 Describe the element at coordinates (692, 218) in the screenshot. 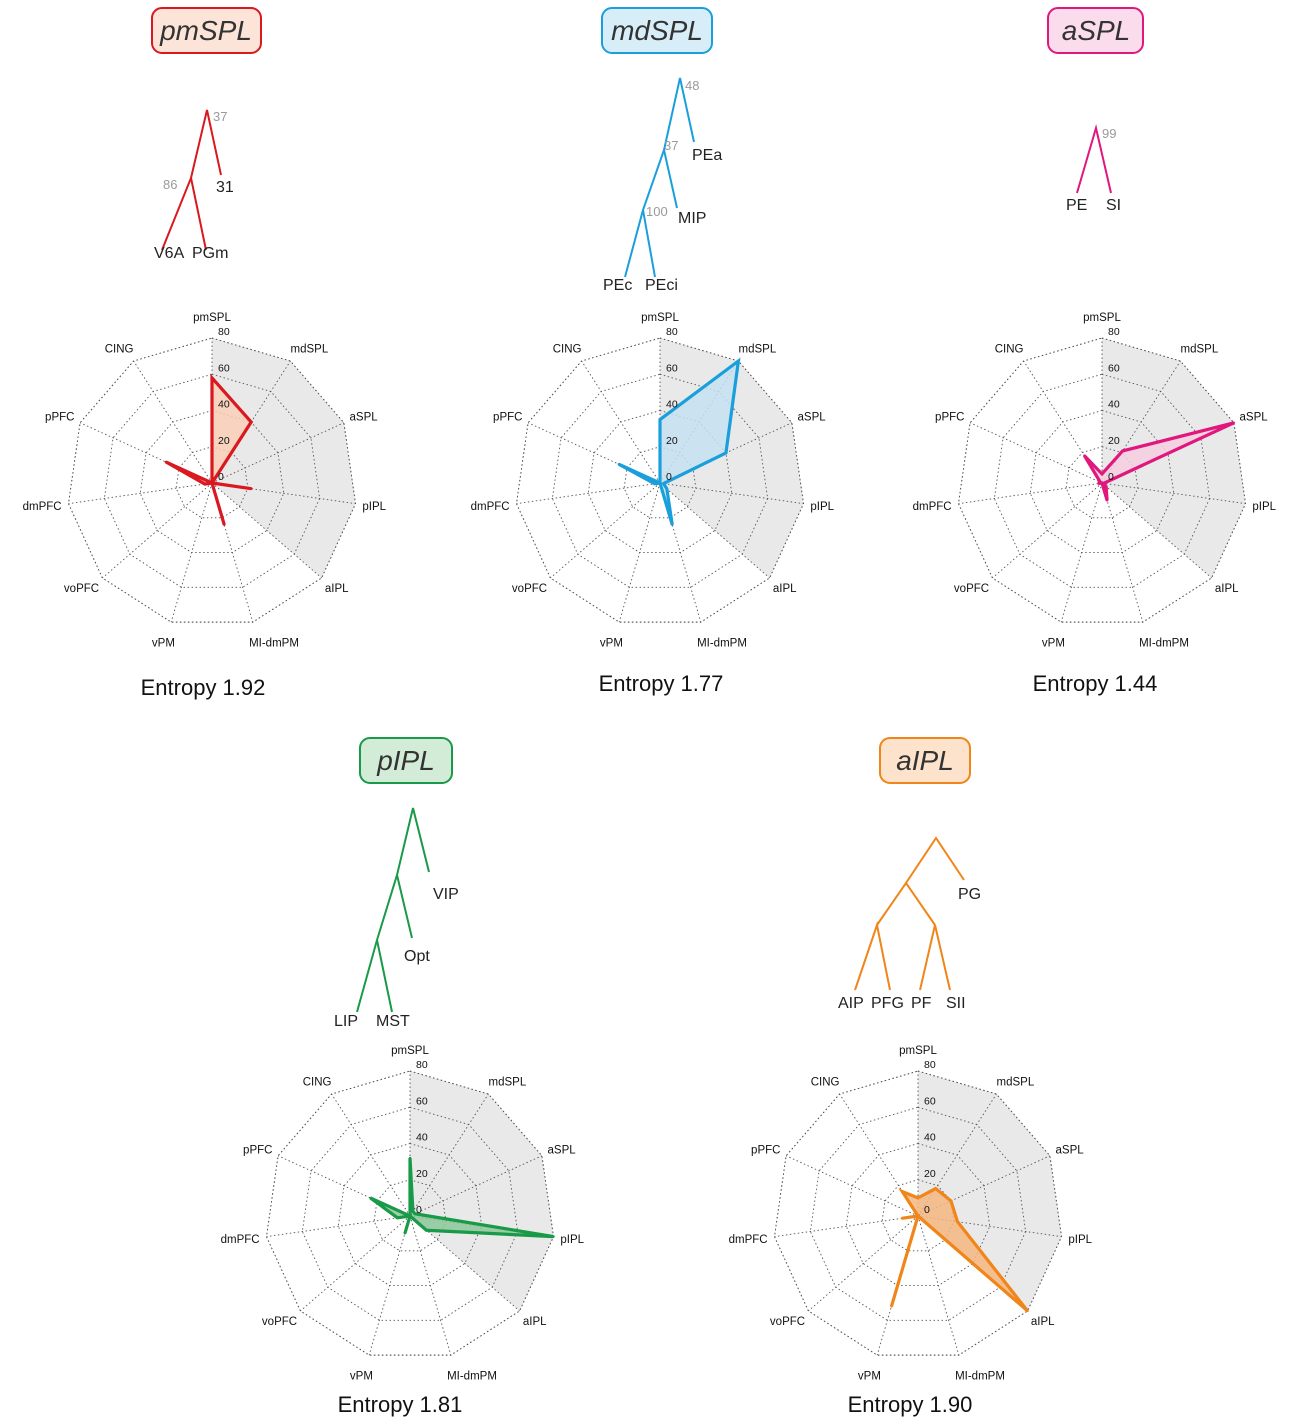

I see `tree-leaf-mdSPL-3: MIP` at that location.